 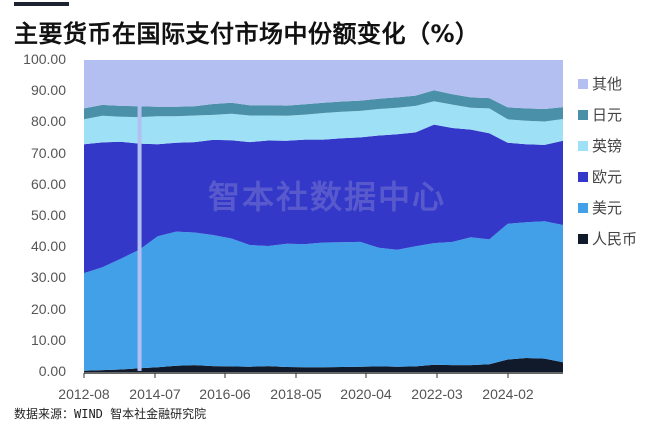 I want to click on legend-label: 欧元, so click(x=607, y=177).